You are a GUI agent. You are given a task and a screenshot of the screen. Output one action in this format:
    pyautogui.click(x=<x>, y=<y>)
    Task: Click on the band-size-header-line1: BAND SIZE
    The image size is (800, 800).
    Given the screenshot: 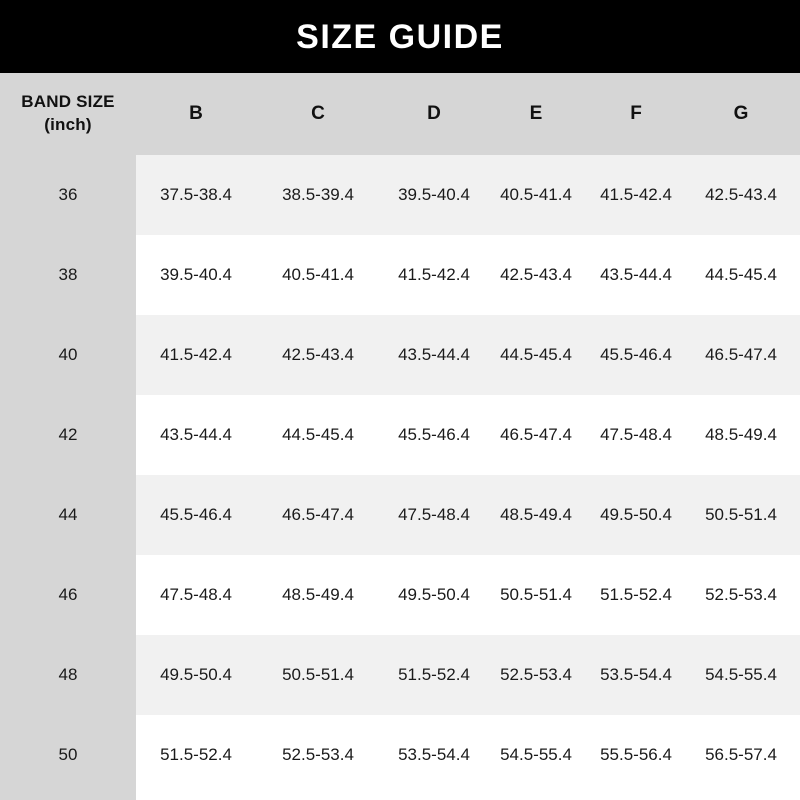 What is the action you would take?
    pyautogui.click(x=68, y=102)
    